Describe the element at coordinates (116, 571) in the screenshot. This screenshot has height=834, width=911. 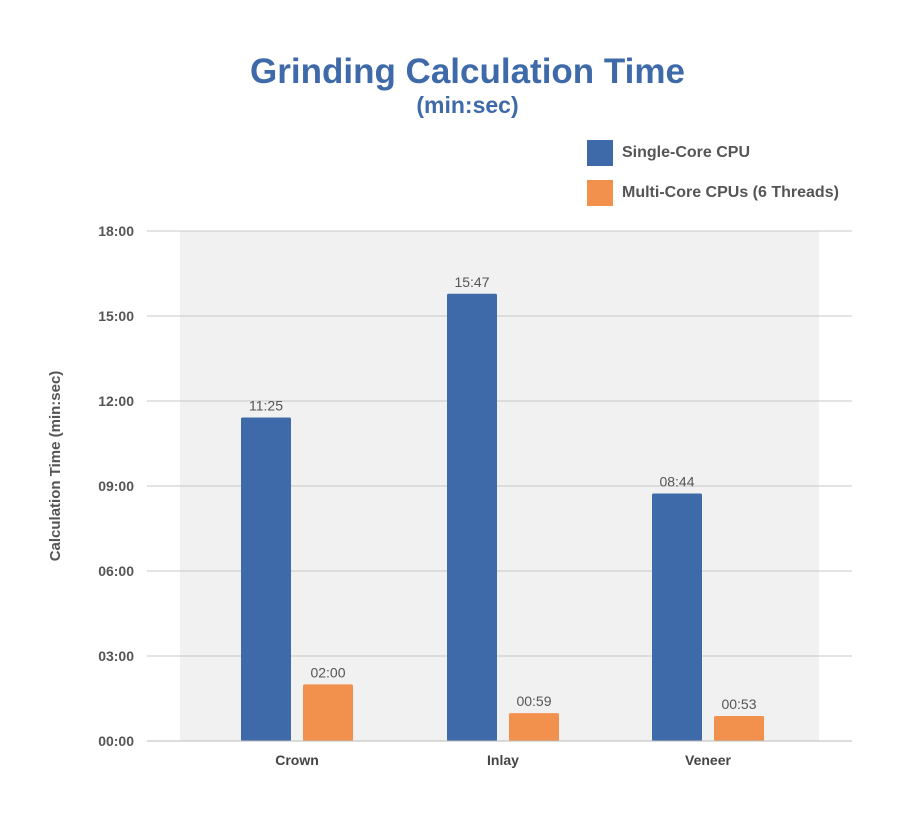
I see `y-tick-label: 06:00` at that location.